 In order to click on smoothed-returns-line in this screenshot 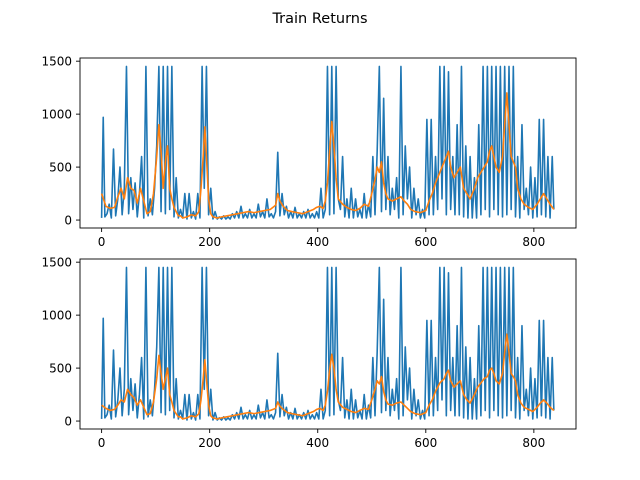, I will do `click(328, 376)`.